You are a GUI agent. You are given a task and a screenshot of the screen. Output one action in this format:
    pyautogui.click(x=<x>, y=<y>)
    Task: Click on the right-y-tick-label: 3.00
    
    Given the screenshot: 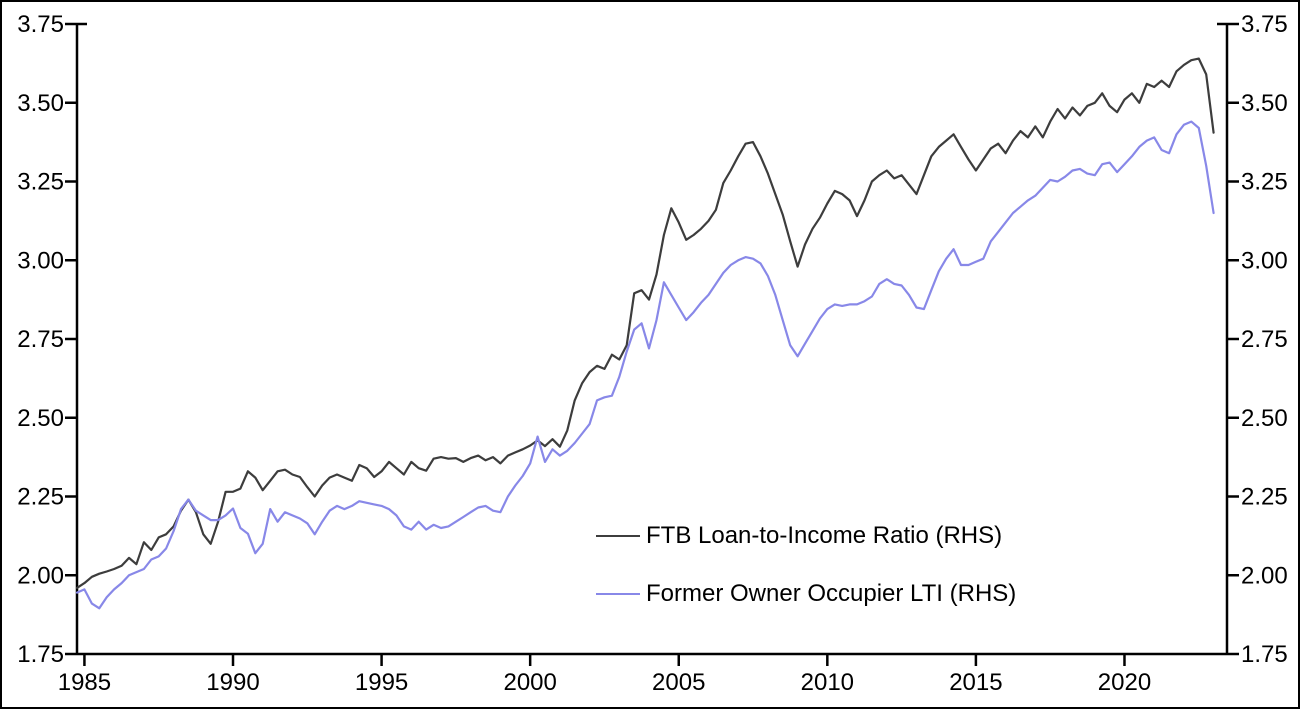 What is the action you would take?
    pyautogui.click(x=1264, y=260)
    